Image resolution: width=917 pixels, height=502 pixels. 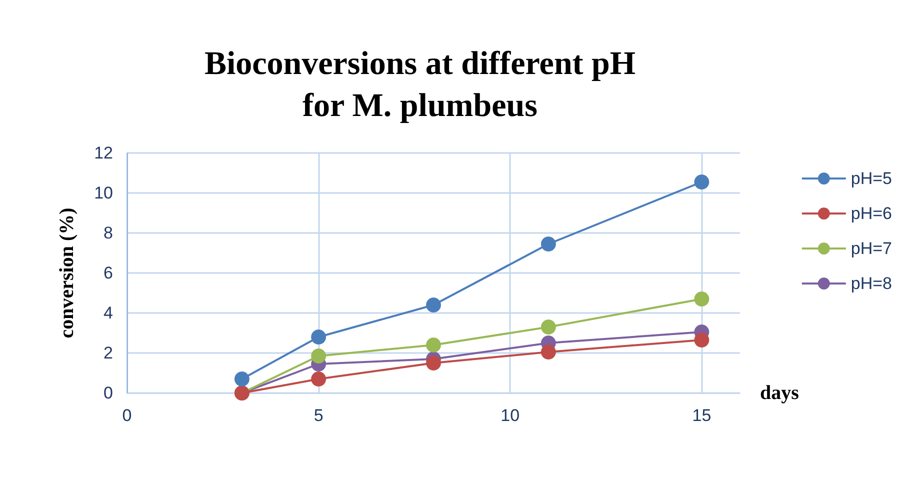 What do you see at coordinates (510, 415) in the screenshot?
I see `x-tick-label: 10` at bounding box center [510, 415].